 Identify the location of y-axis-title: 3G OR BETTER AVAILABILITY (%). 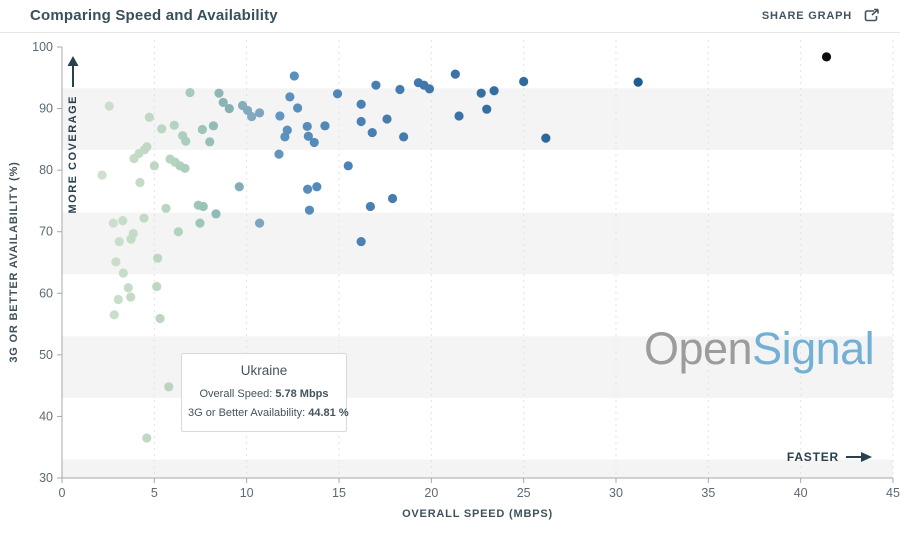
(14, 262).